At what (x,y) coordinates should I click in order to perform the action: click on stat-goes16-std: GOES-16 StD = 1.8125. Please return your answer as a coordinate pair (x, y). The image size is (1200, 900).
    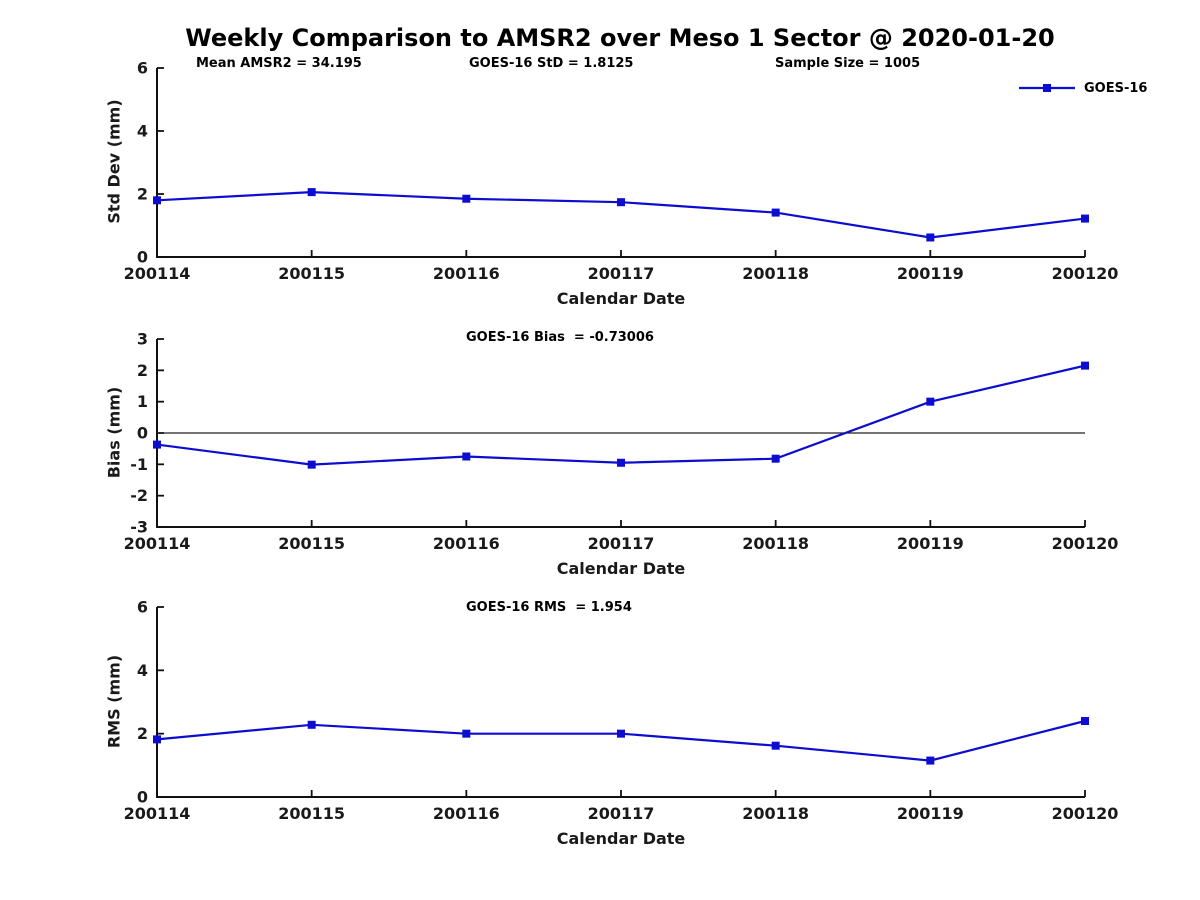
    Looking at the image, I should click on (551, 63).